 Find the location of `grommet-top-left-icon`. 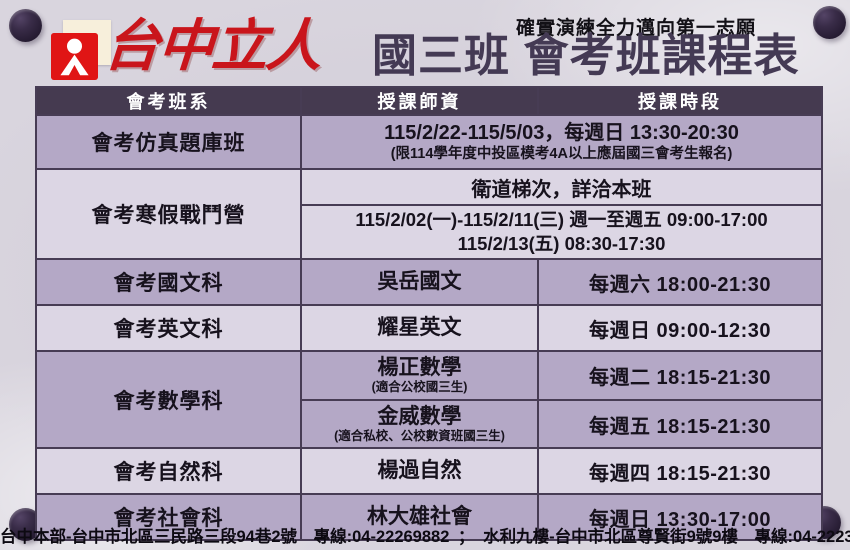

grommet-top-left-icon is located at coordinates (25, 25).